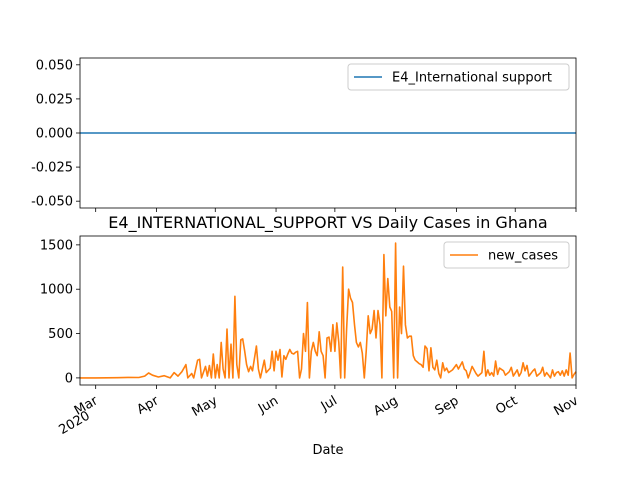  Describe the element at coordinates (336, 210) in the screenshot. I see `top-x-axis` at that location.